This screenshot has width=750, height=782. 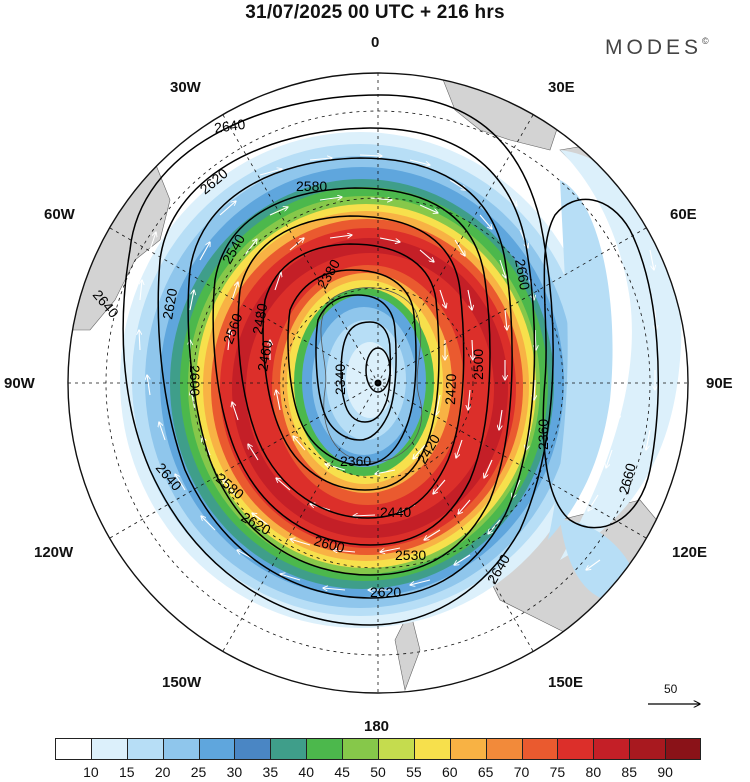 What do you see at coordinates (311, 186) in the screenshot?
I see `contour-label: 2580` at bounding box center [311, 186].